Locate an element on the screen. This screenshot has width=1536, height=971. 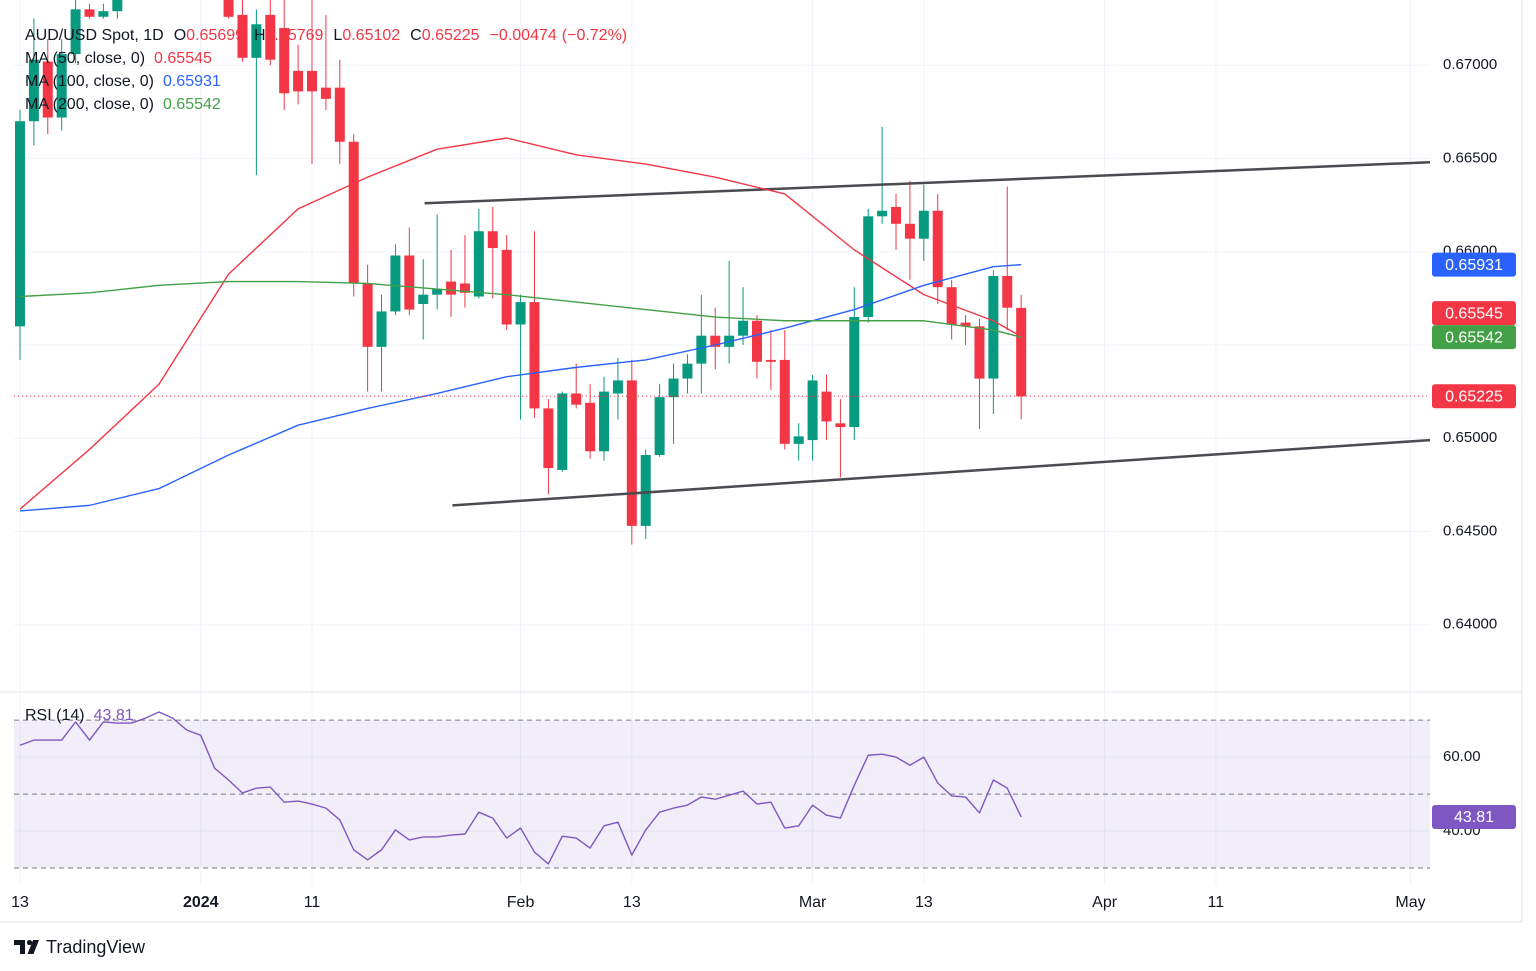
y-tick-label: 0.67000 is located at coordinates (1470, 64).